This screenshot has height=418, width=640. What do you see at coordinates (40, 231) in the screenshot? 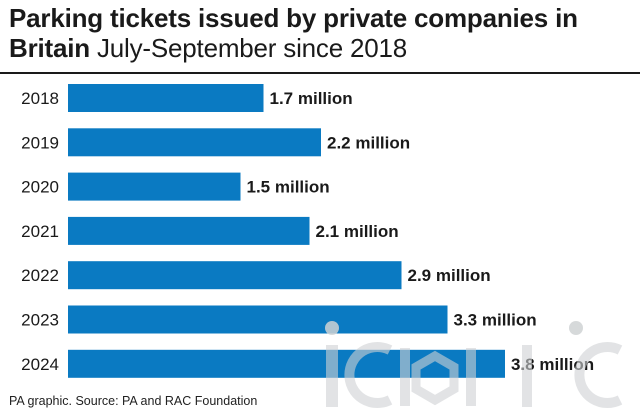
I see `category-label: 2021` at bounding box center [40, 231].